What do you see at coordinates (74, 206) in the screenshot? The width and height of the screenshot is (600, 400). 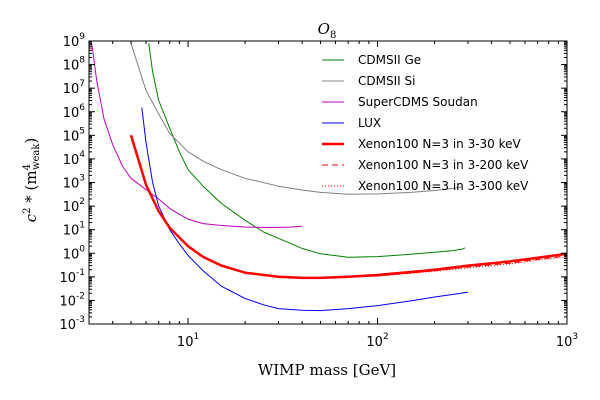 I see `y-tick-label: 10²` at bounding box center [74, 206].